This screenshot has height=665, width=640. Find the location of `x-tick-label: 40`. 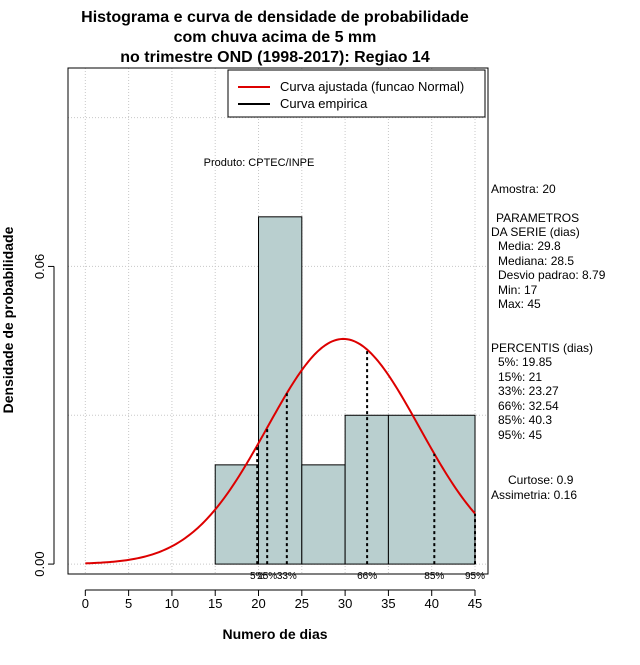

x-tick-label: 40 is located at coordinates (431, 603).